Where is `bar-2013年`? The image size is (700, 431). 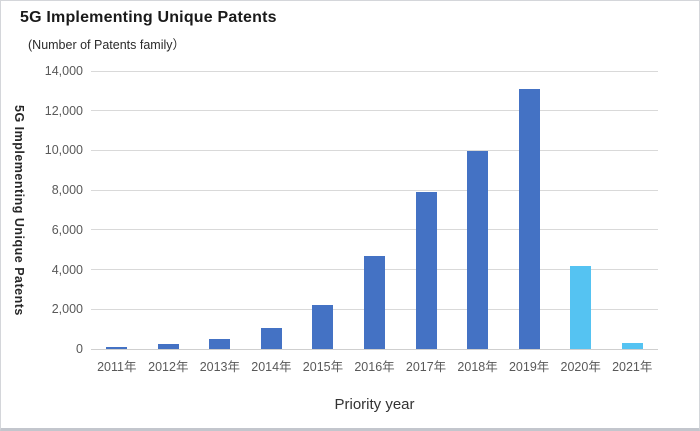
bar-2013年 is located at coordinates (220, 344).